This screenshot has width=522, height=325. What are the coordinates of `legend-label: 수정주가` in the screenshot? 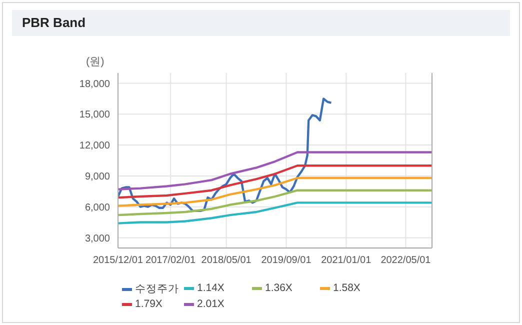 It's located at (157, 289).